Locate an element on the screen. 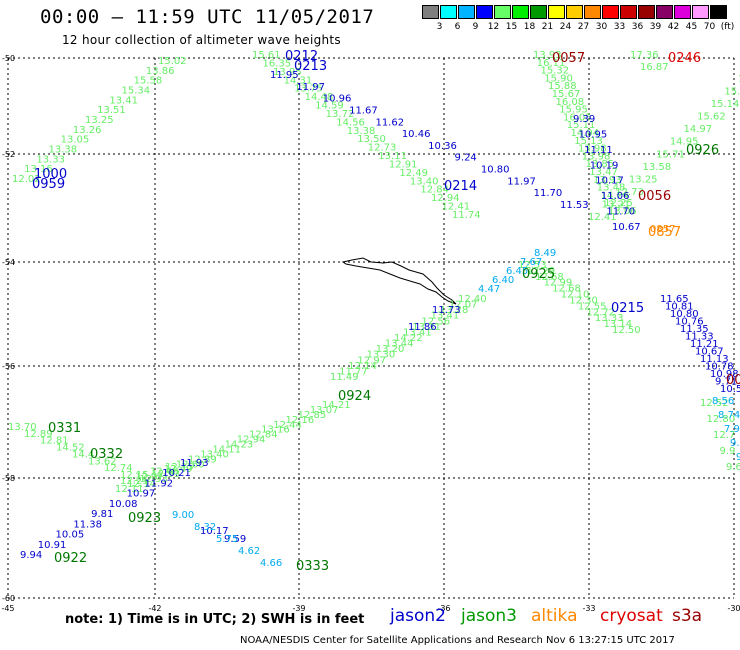 Image resolution: width=740 pixels, height=650 pixels. pass-time-label: 0925 is located at coordinates (538, 274).